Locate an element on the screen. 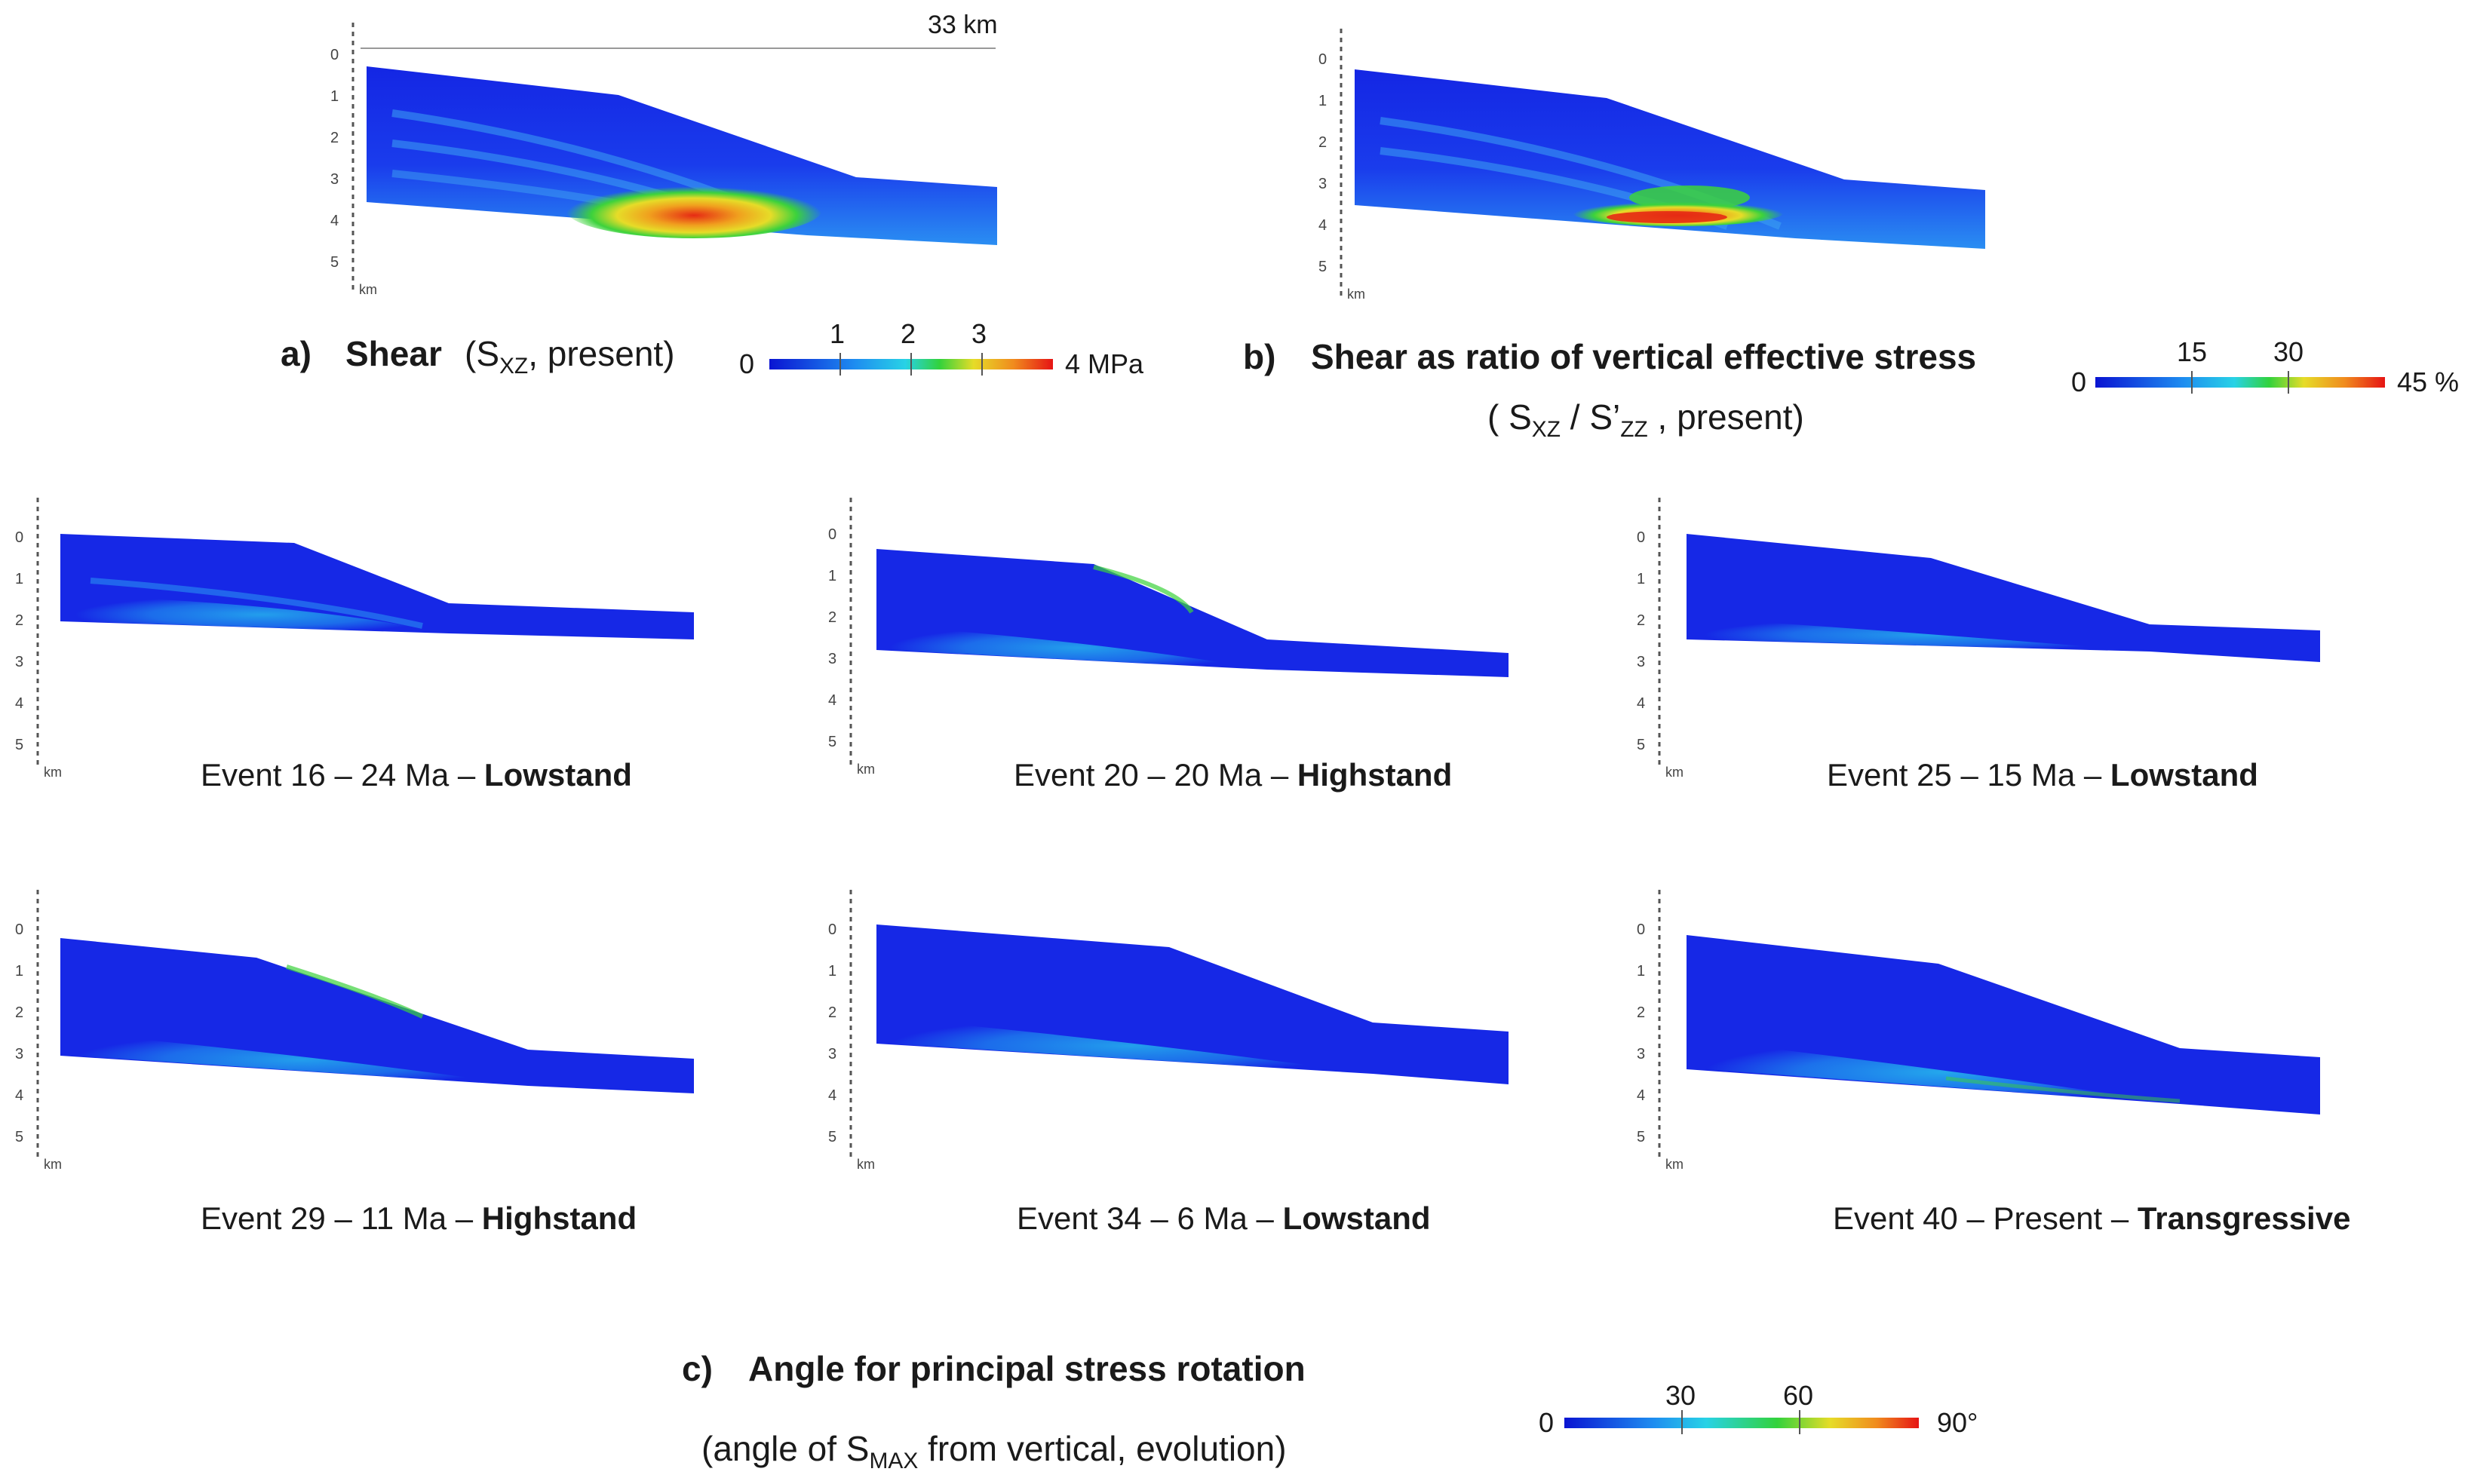 The width and height of the screenshot is (2480, 1484). colorbar-b-min: 0 is located at coordinates (2079, 381).